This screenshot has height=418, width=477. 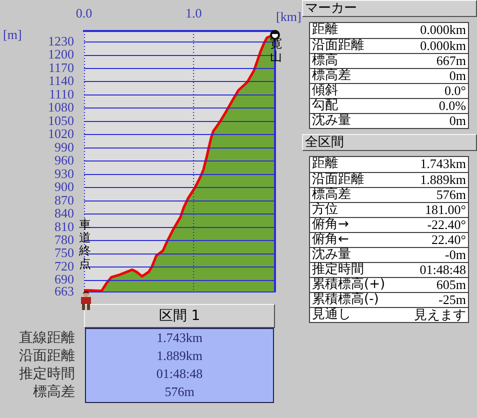 I want to click on y-tick-label: 1110, so click(x=61, y=94).